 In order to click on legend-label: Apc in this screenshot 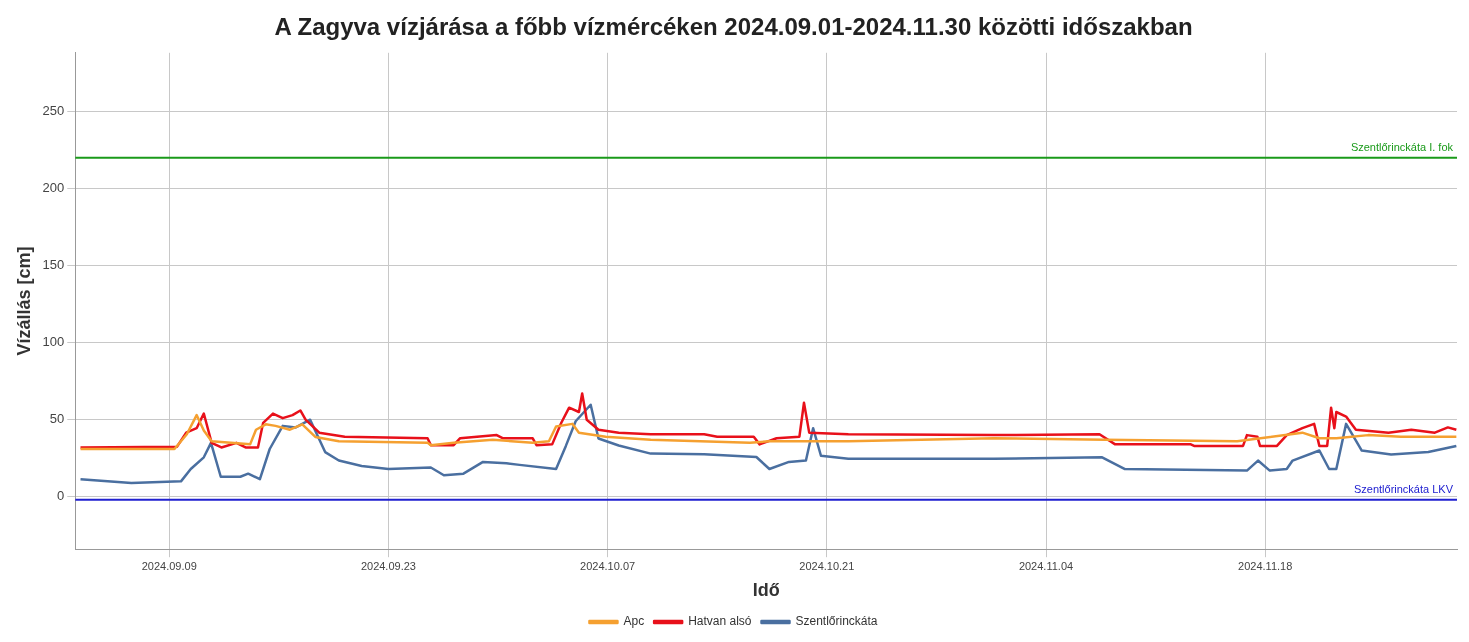, I will do `click(634, 621)`.